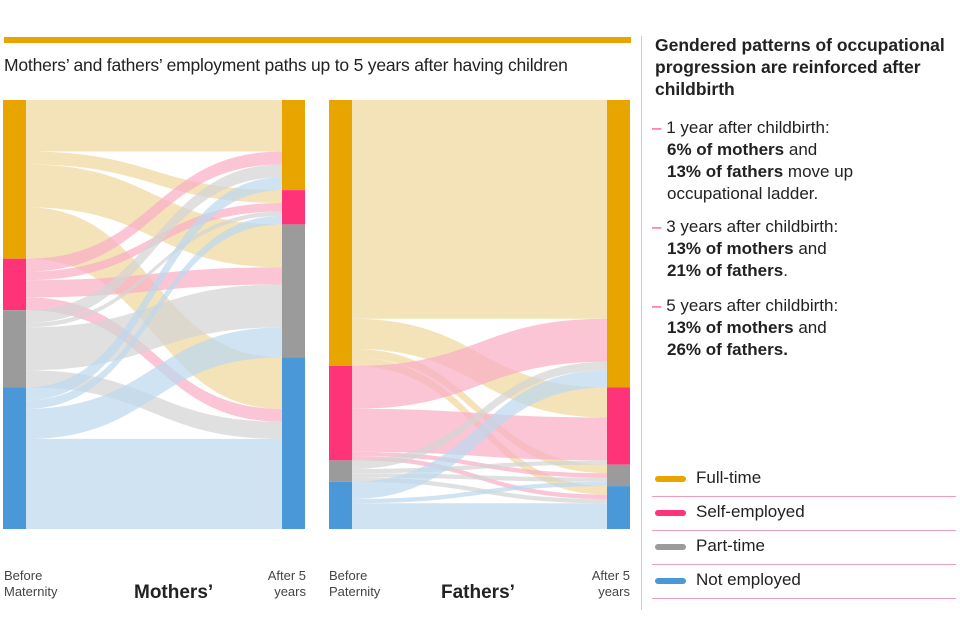  I want to click on fathers--flow-not-employed-to-not-employed, so click(479, 516).